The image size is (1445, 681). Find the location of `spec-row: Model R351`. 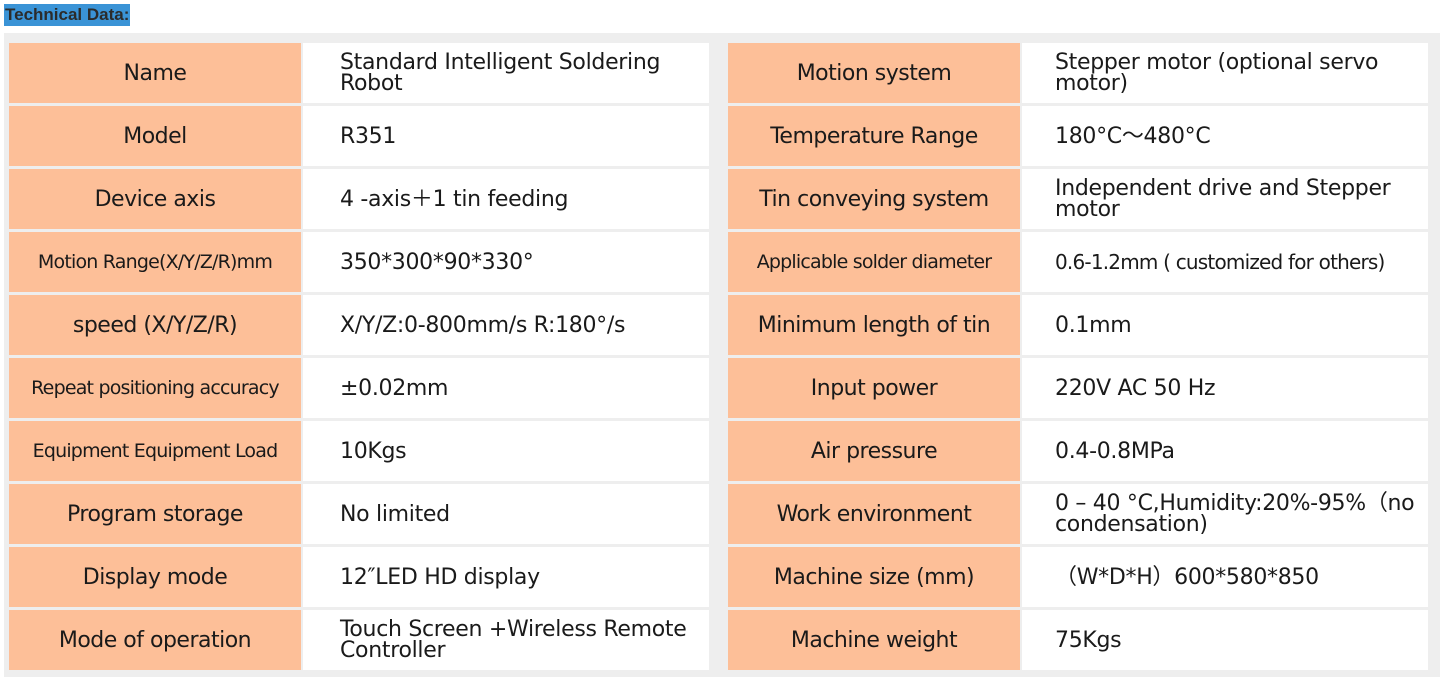

spec-row: Model R351 is located at coordinates (359, 136).